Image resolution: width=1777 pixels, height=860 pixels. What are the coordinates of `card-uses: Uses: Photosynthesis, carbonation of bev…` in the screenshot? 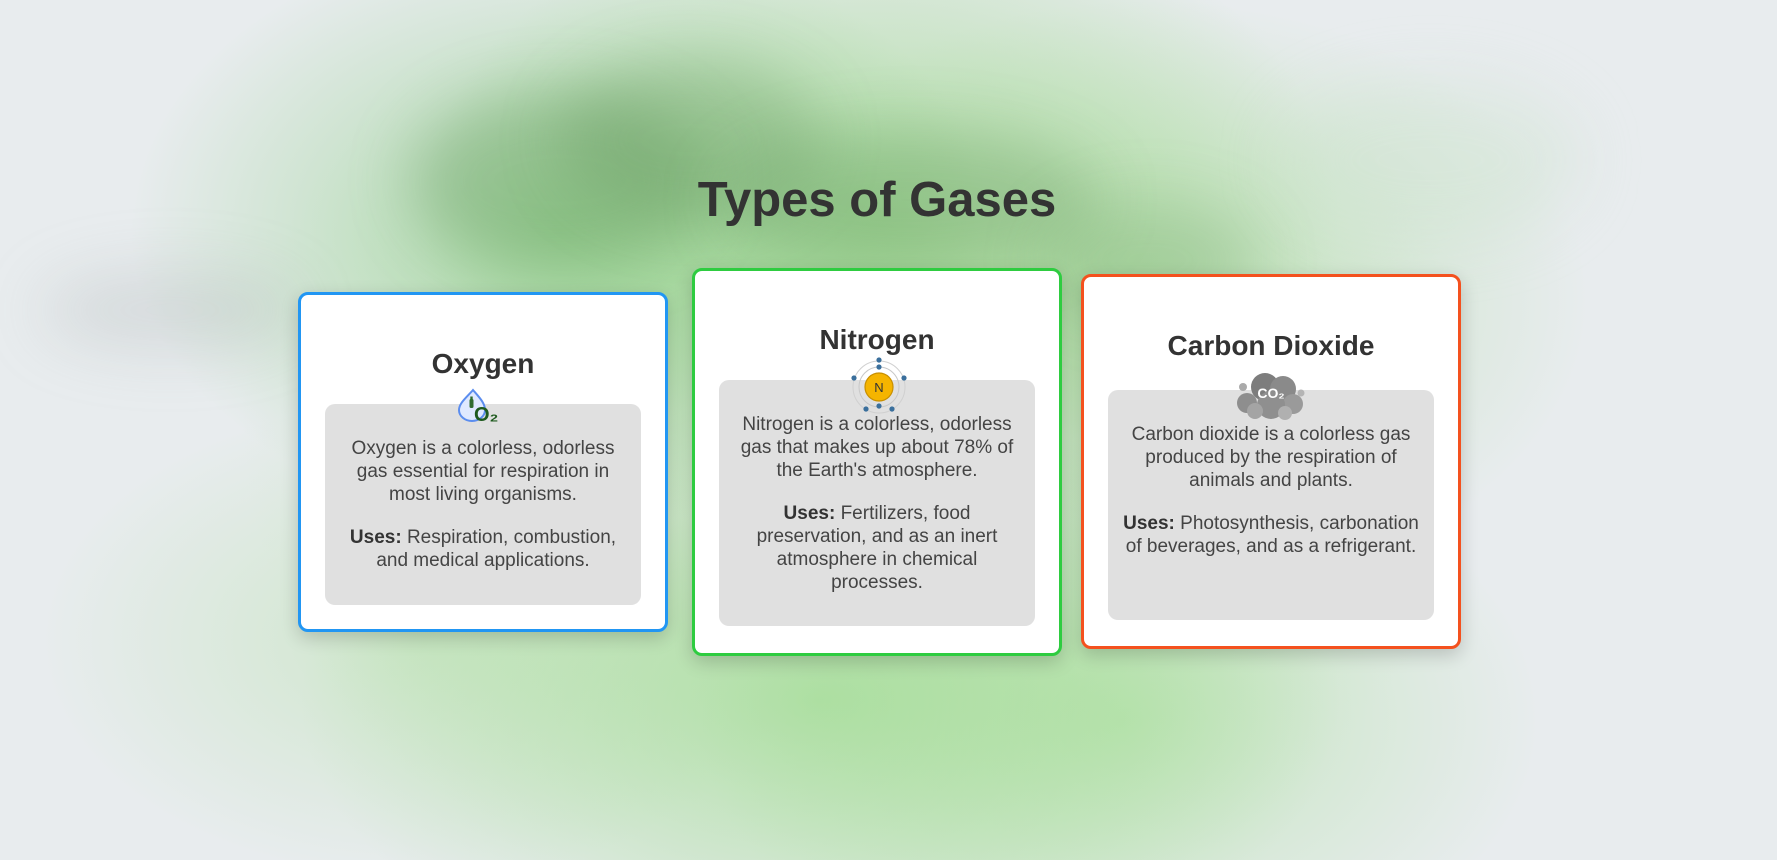 It's located at (1271, 535).